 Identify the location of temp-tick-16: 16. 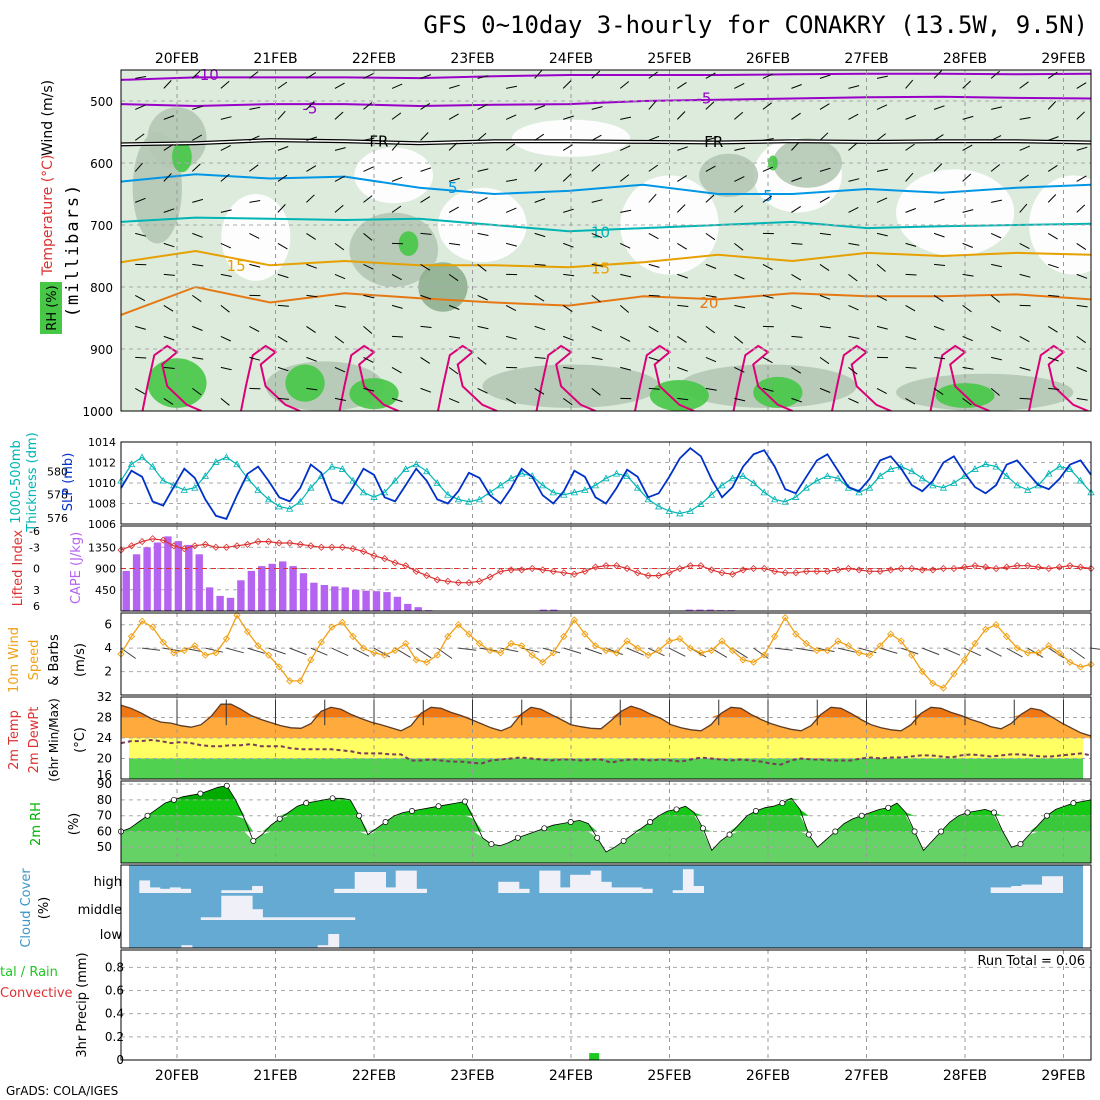
(104, 775).